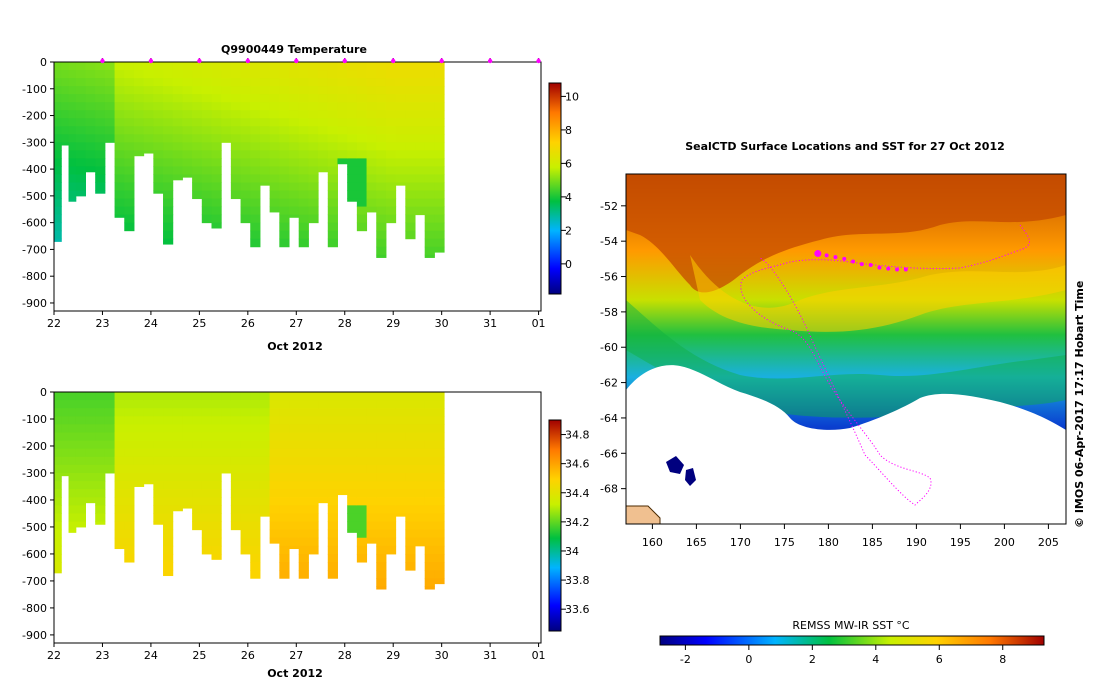  Describe the element at coordinates (609, 206) in the screenshot. I see `map-y-tick-label: -52` at that location.